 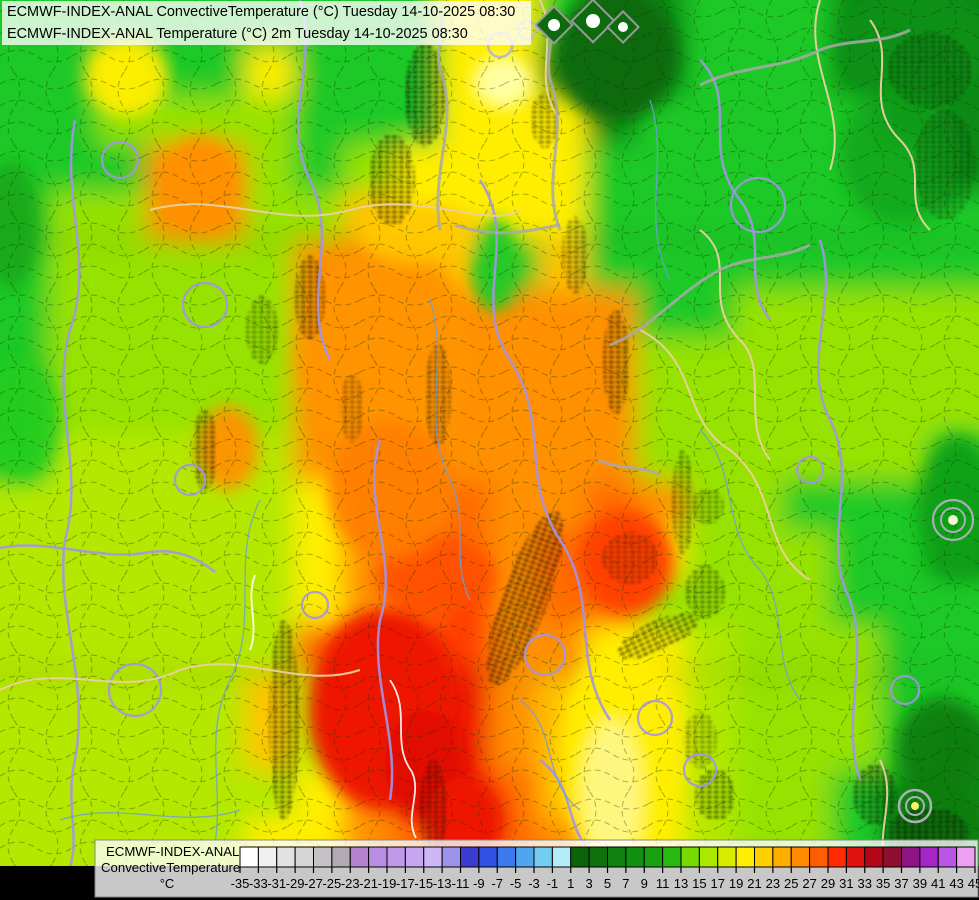 What do you see at coordinates (809, 883) in the screenshot?
I see `svg-text: 27` at bounding box center [809, 883].